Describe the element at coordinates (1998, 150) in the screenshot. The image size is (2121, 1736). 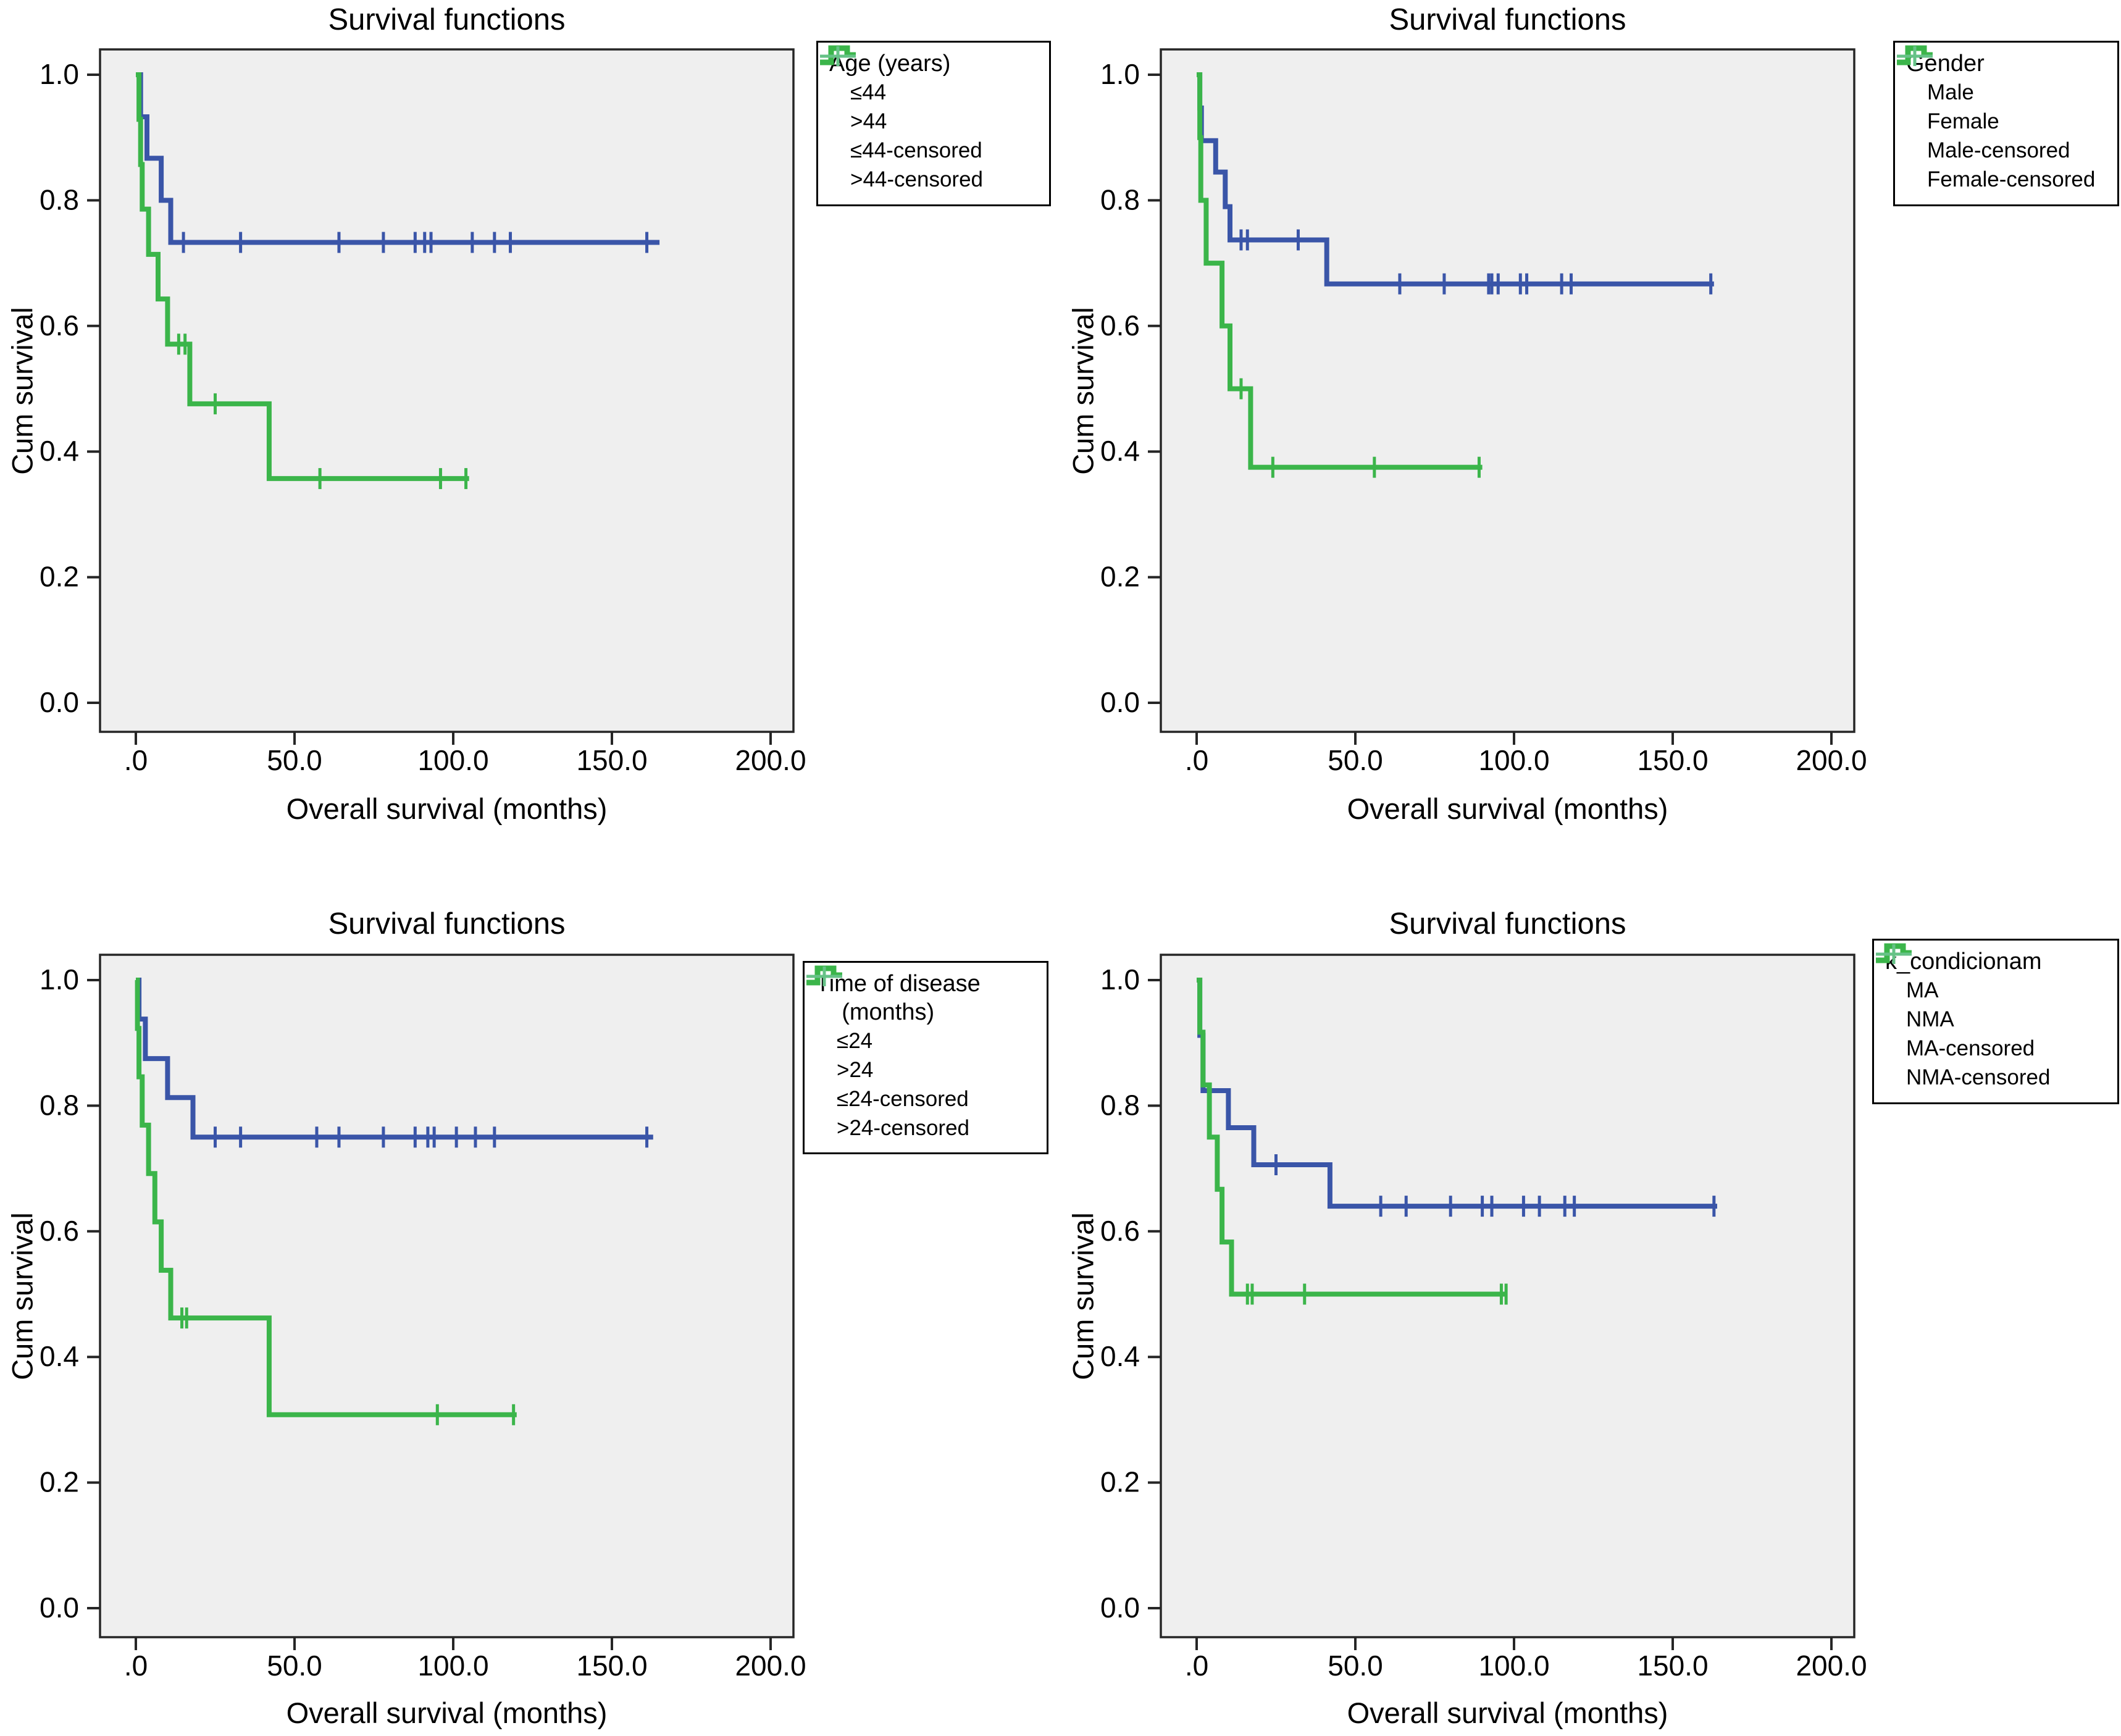
I see `legend-entry-label: Male-censored` at that location.